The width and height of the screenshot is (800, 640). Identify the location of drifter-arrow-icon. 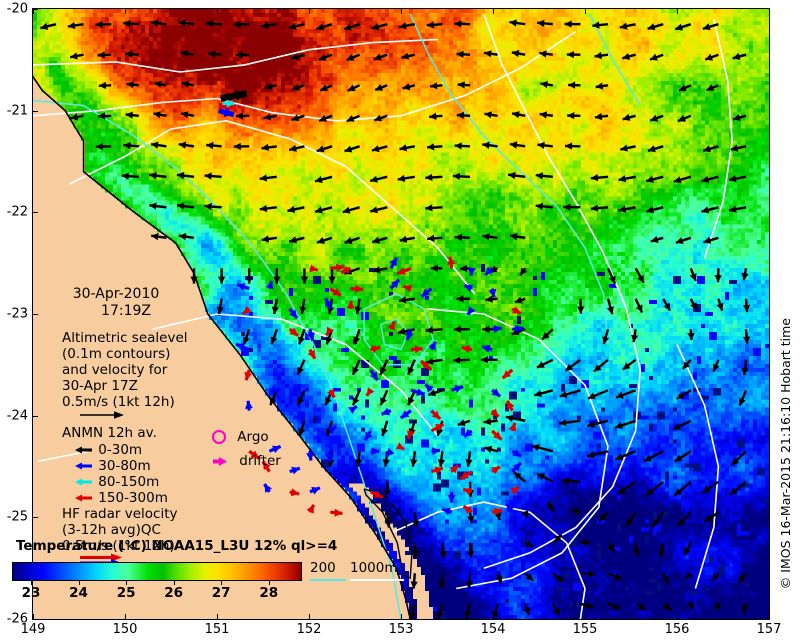
(220, 461).